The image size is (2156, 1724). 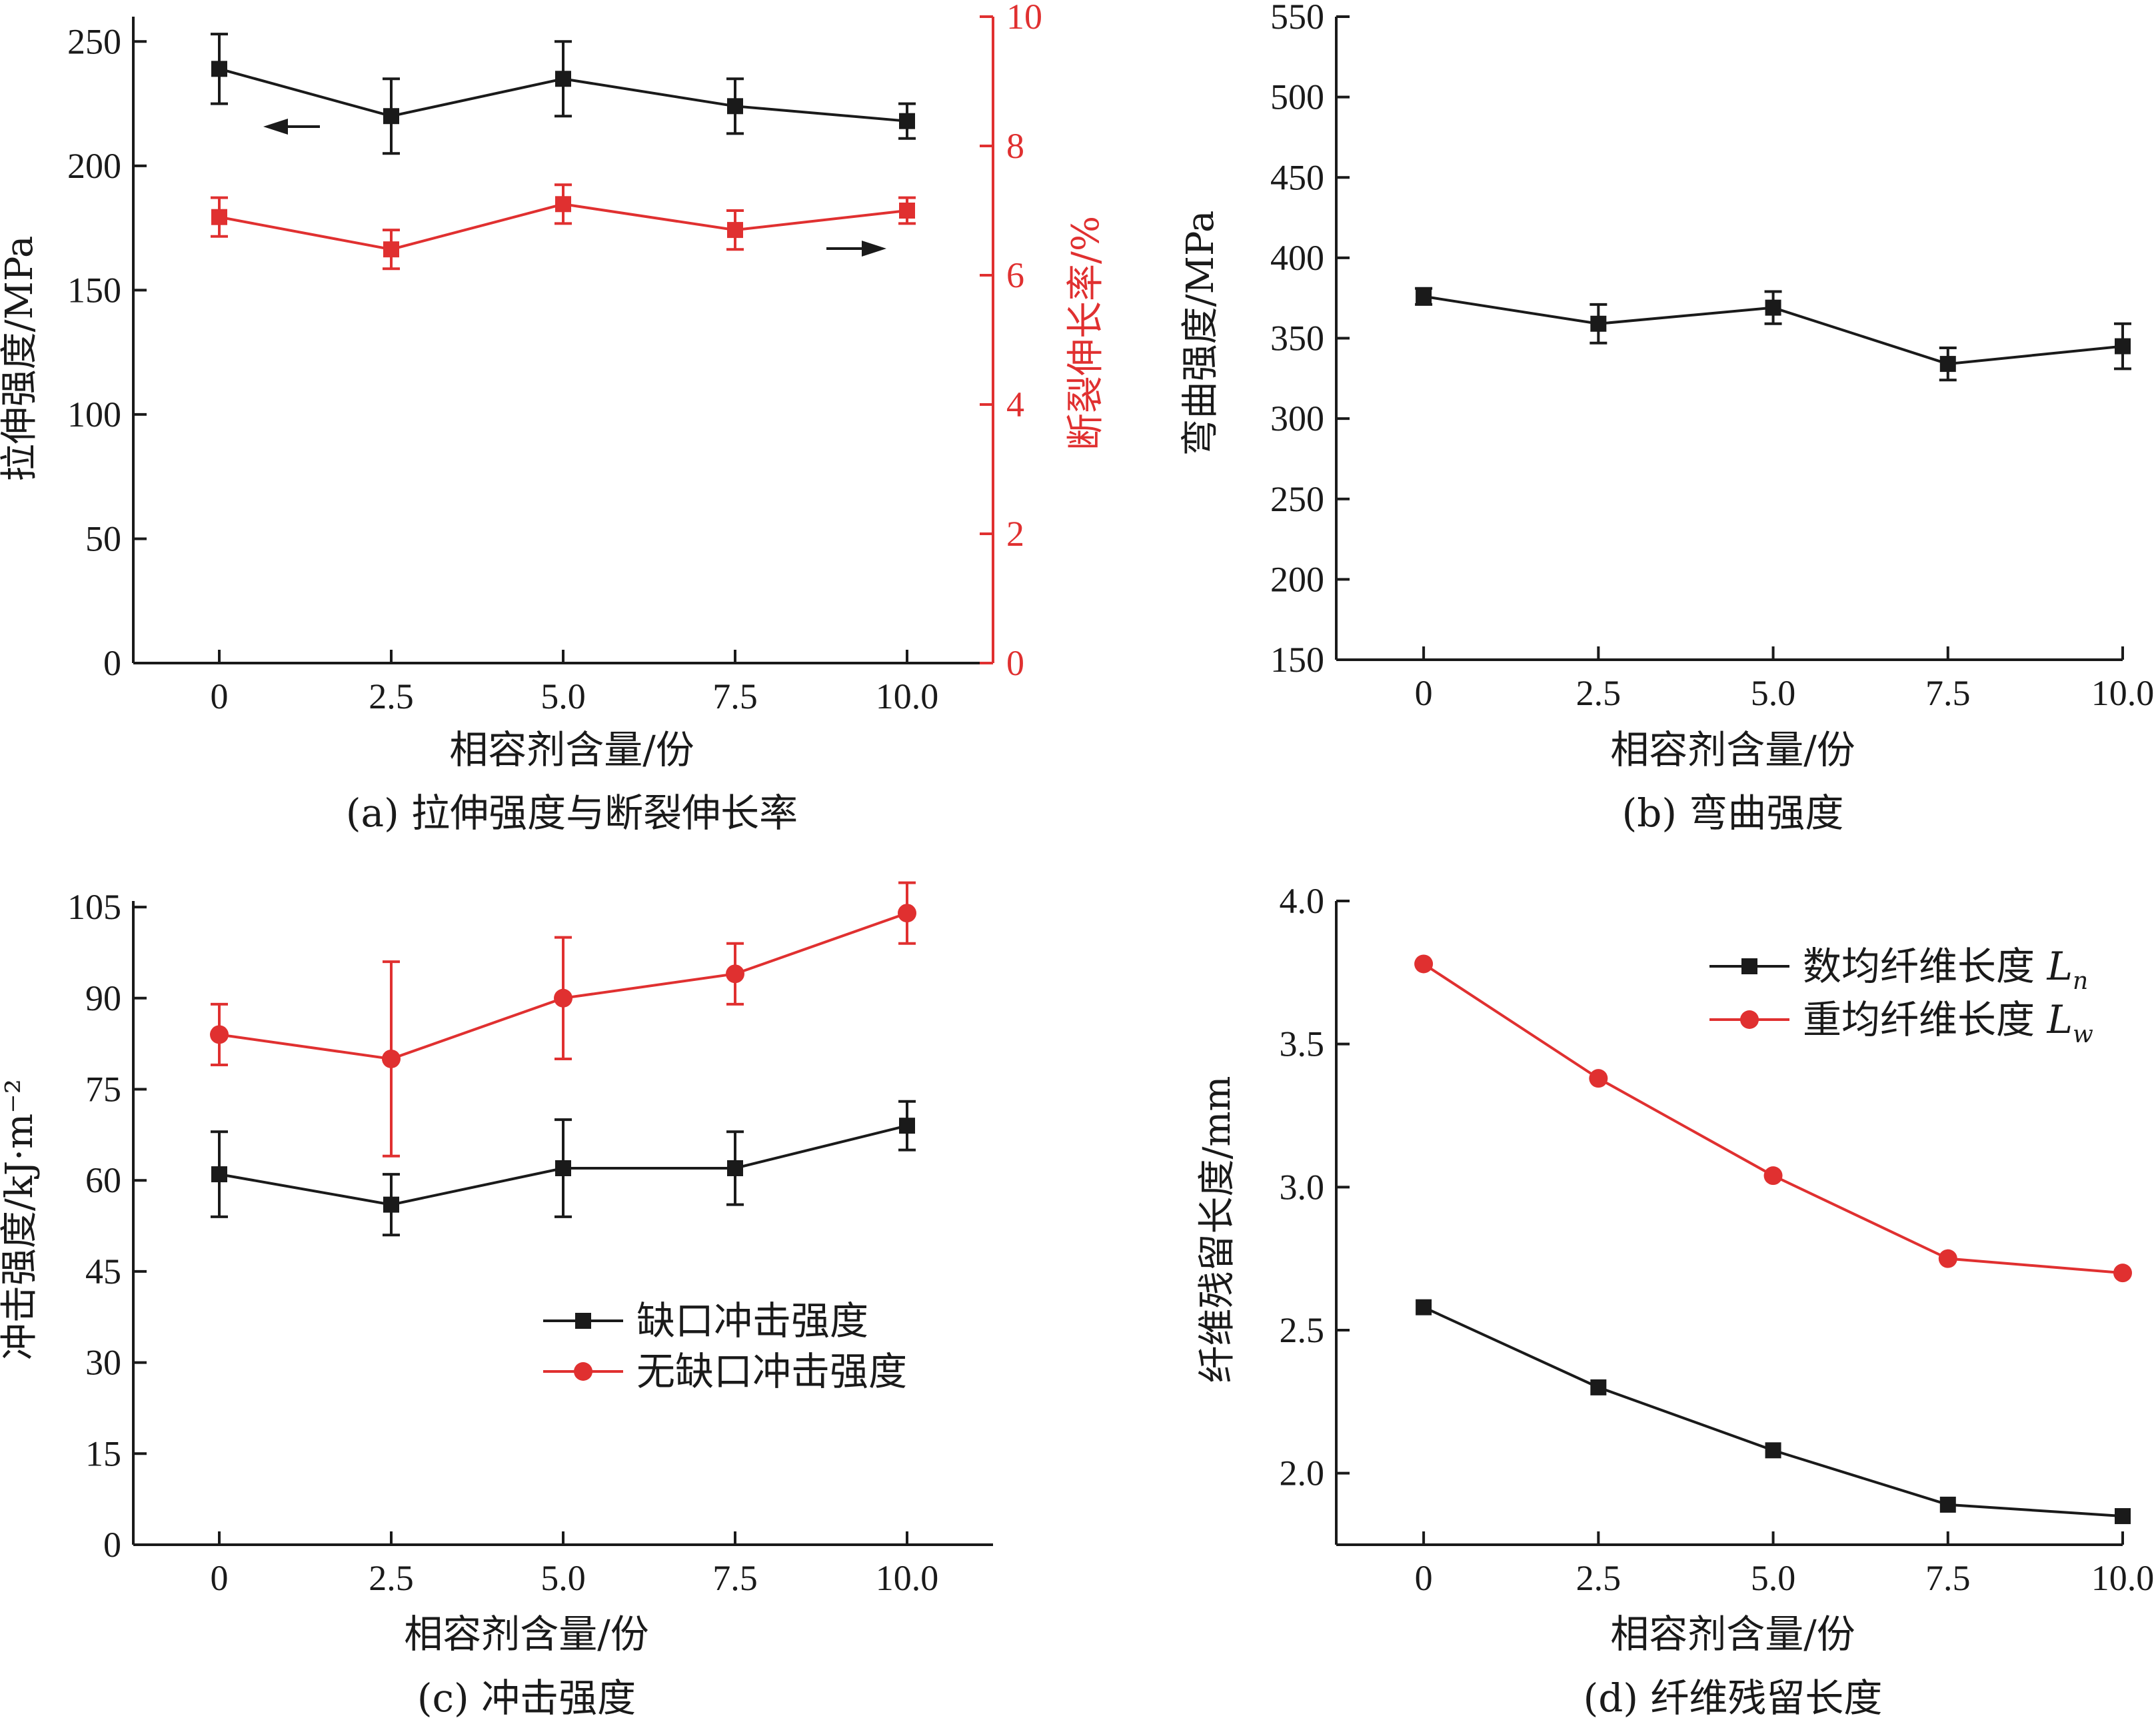 I want to click on y-tick-label: 30, so click(x=103, y=1363).